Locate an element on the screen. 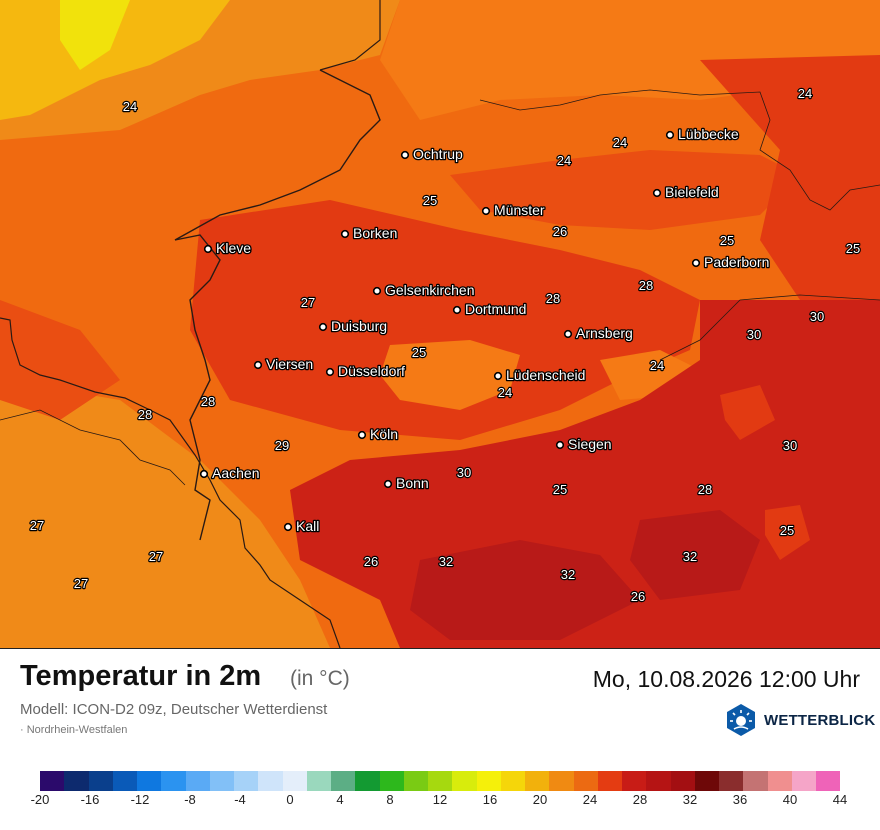  city-kleve: Kleve is located at coordinates (228, 248).